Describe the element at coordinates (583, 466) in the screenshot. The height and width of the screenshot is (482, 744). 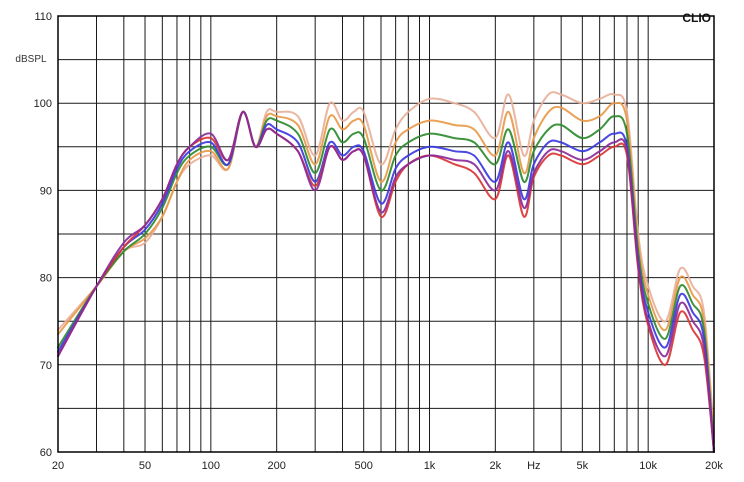
I see `x-tick-label: 5k` at that location.